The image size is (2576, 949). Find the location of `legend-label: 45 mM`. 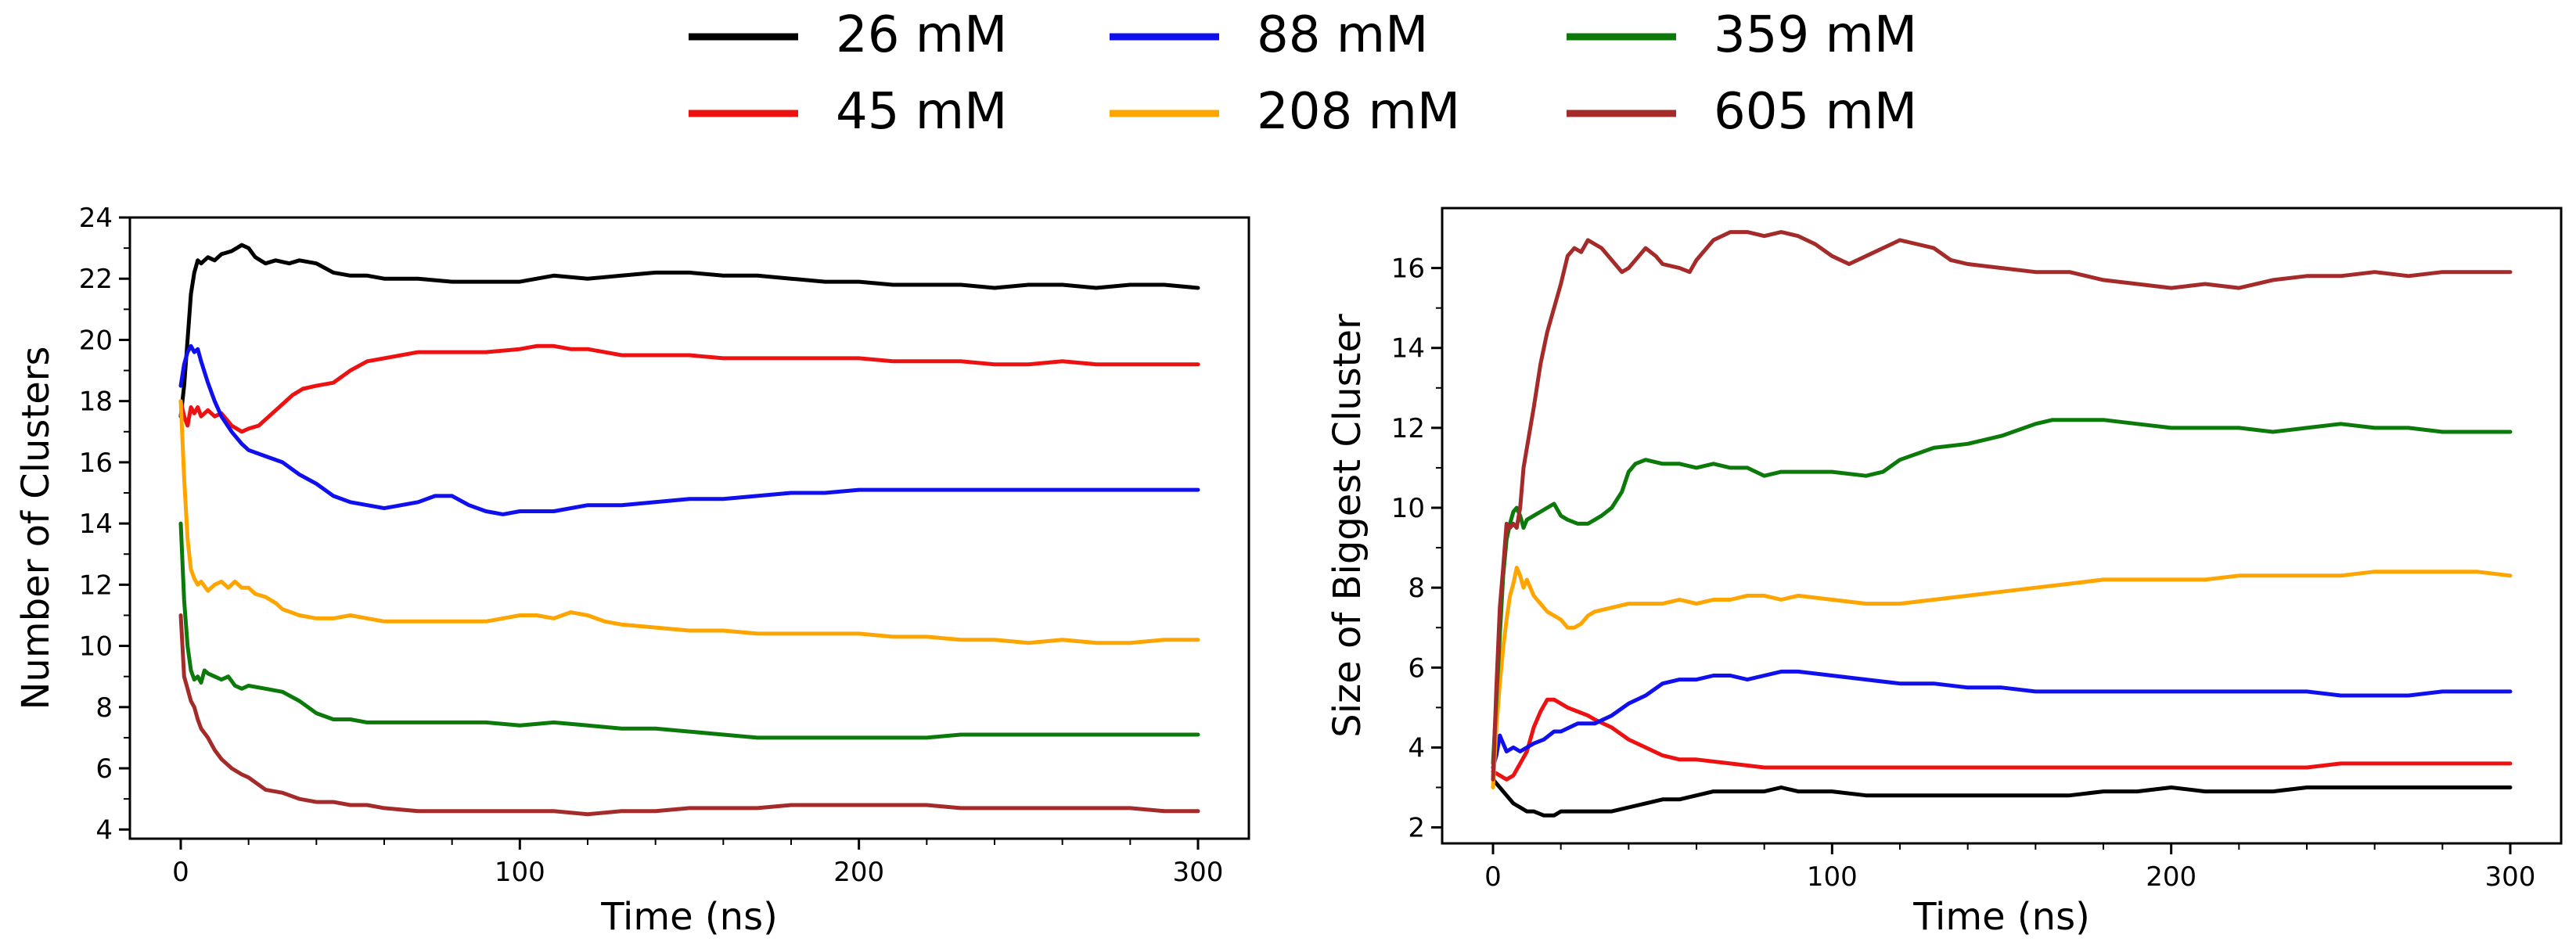

legend-label: 45 mM is located at coordinates (921, 112).